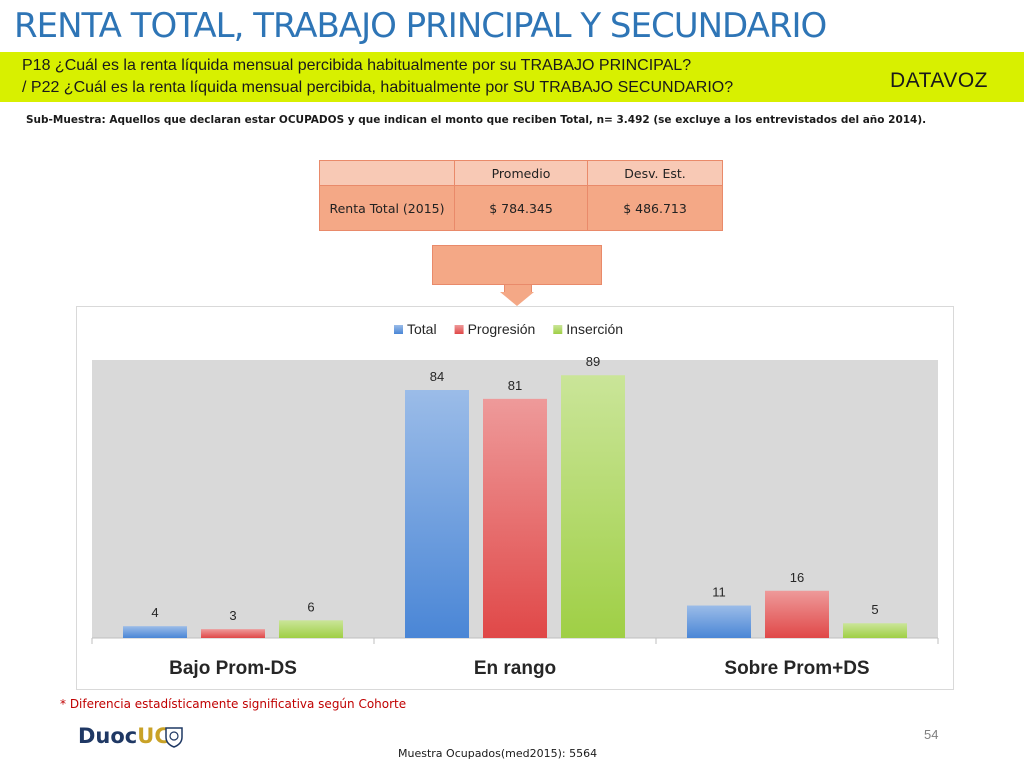 The image size is (1024, 768). What do you see at coordinates (422, 329) in the screenshot?
I see `legend-label: Total` at bounding box center [422, 329].